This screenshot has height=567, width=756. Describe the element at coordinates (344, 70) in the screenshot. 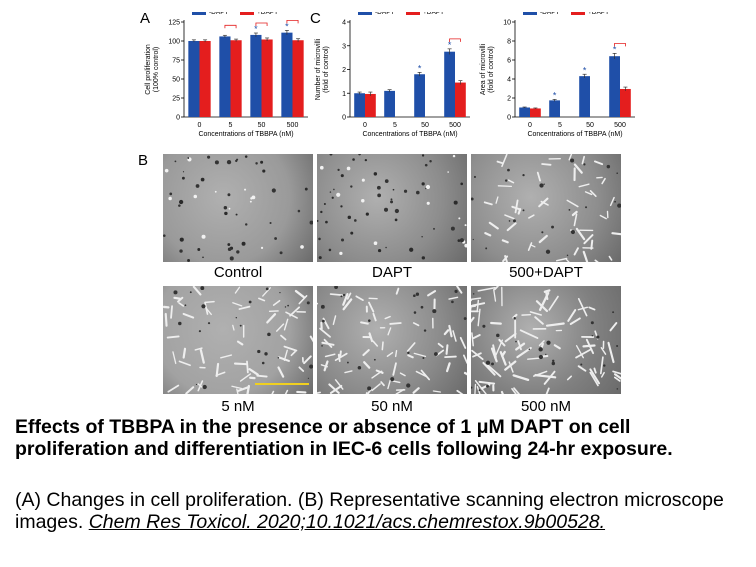

I see `y-tick-label: 2` at that location.